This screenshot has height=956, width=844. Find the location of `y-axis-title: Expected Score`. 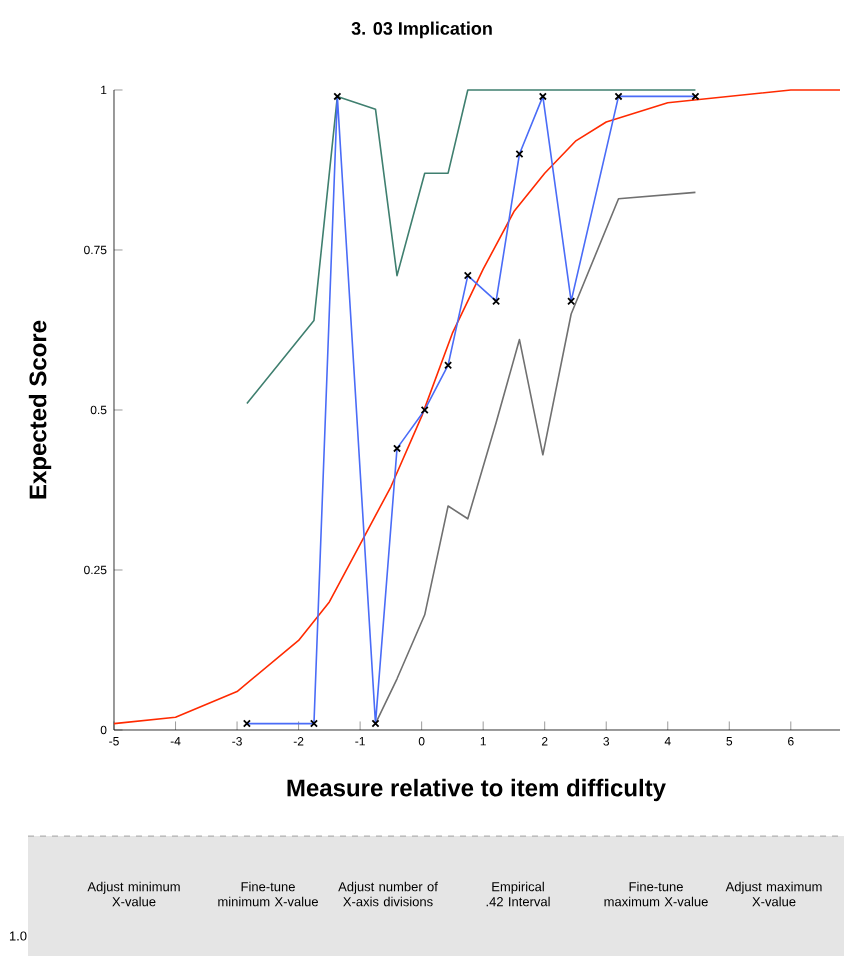

y-axis-title: Expected Score is located at coordinates (40, 409).